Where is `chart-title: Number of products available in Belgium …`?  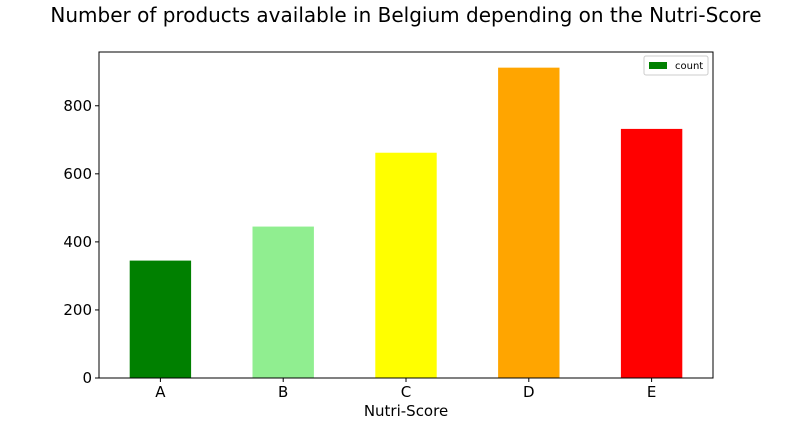
chart-title: Number of products available in Belgium … is located at coordinates (405, 15).